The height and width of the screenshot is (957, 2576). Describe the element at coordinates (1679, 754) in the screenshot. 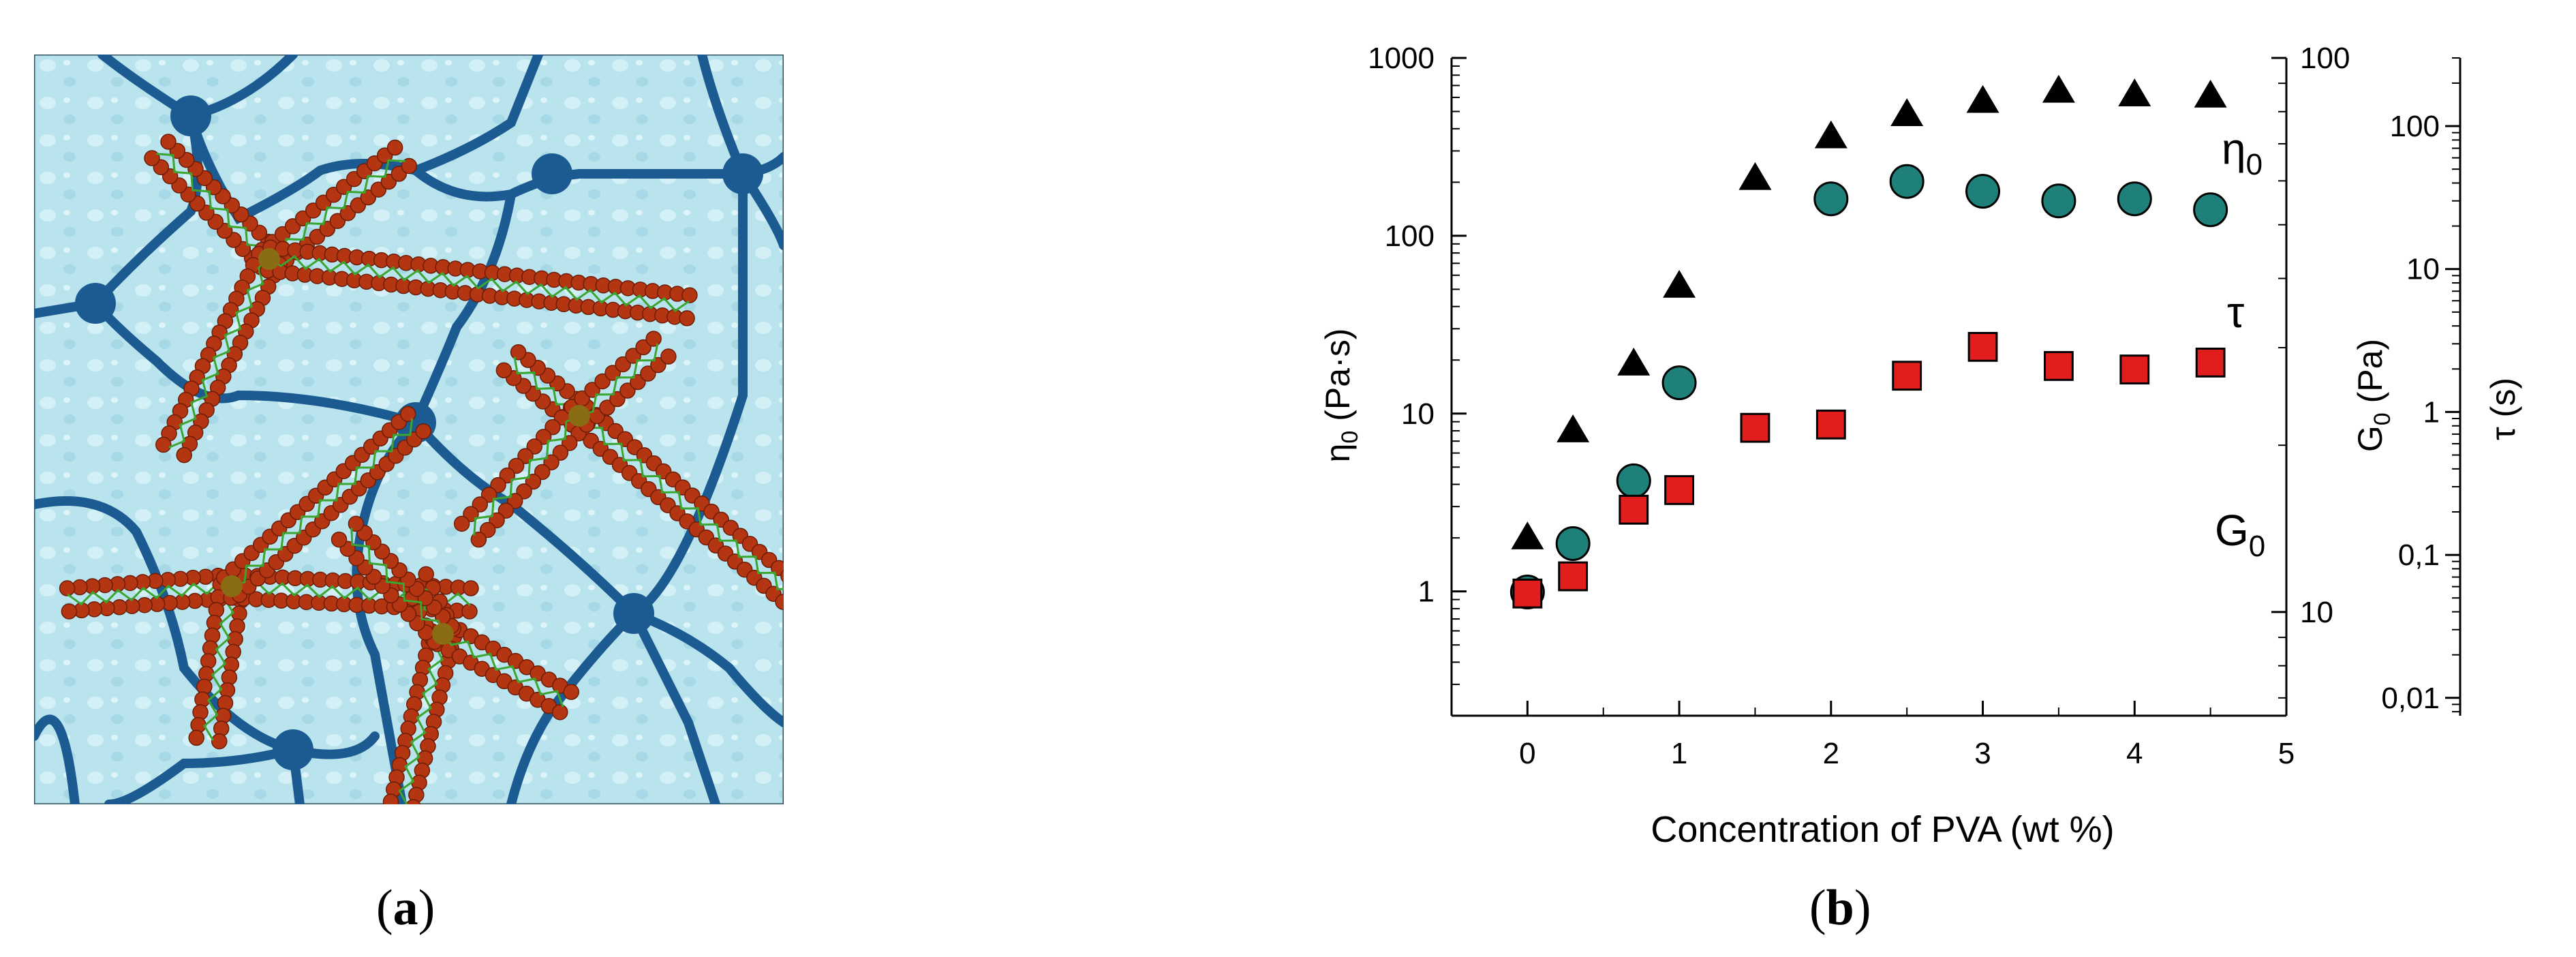

I see `x-tick-label: 1` at that location.